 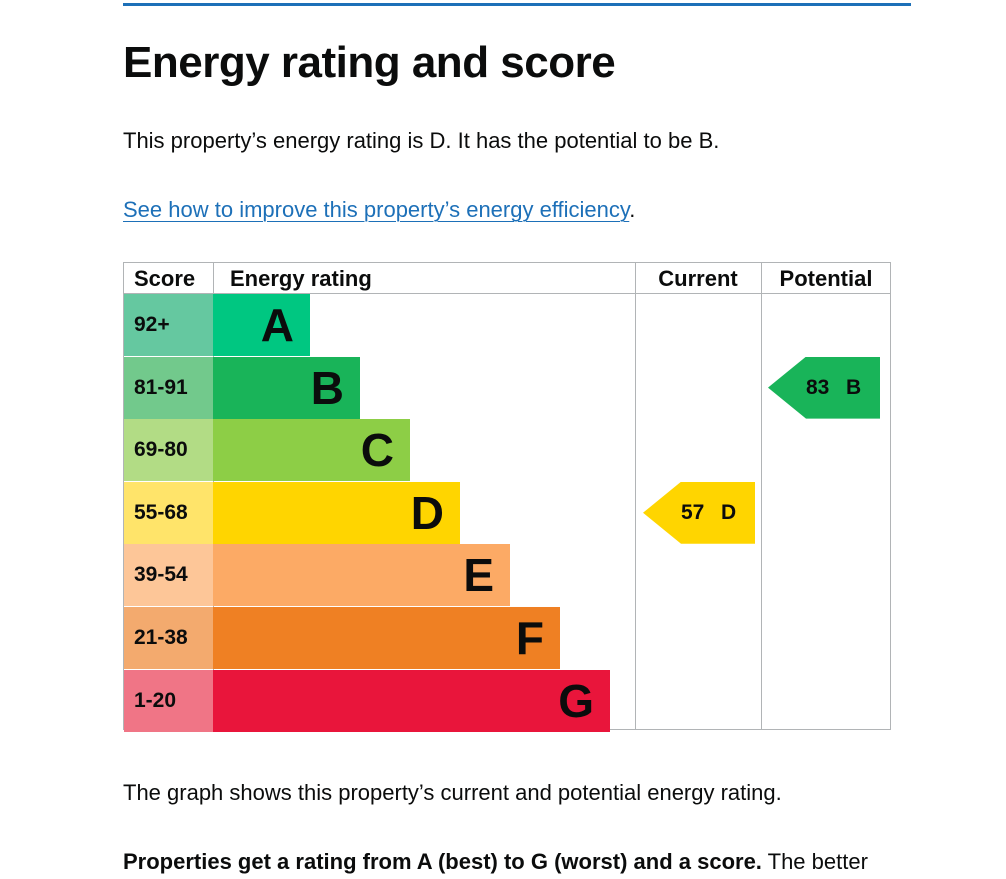 I want to click on rating-bar-e: E, so click(x=361, y=575).